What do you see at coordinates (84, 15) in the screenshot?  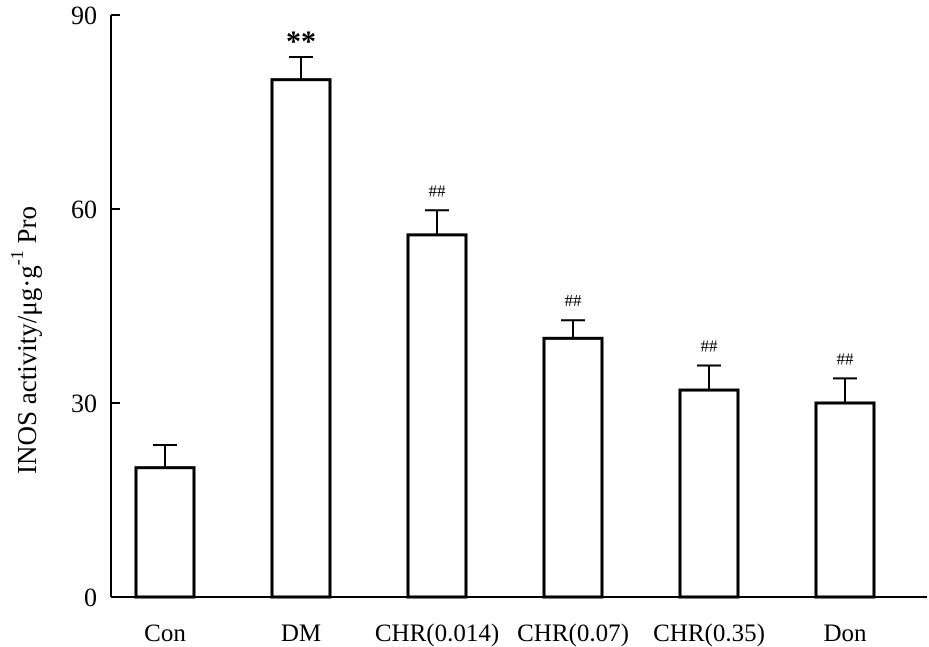 I see `y-tick-label-90: 90` at bounding box center [84, 15].